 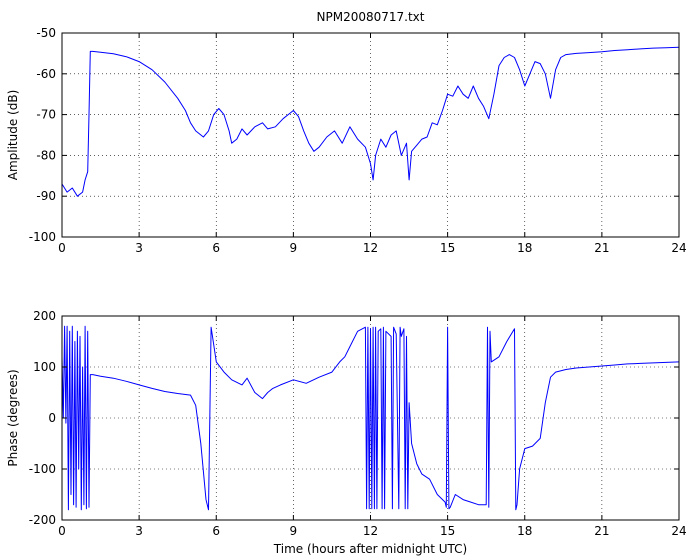 I want to click on y-tick-label: -80, so click(x=46, y=155).